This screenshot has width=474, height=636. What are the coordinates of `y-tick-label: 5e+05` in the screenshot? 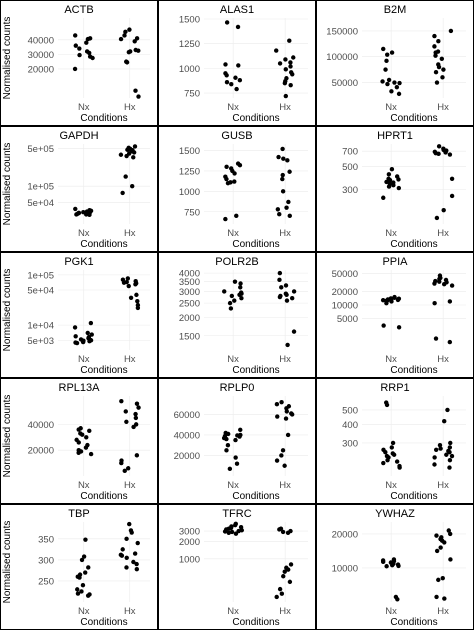 It's located at (40, 149).